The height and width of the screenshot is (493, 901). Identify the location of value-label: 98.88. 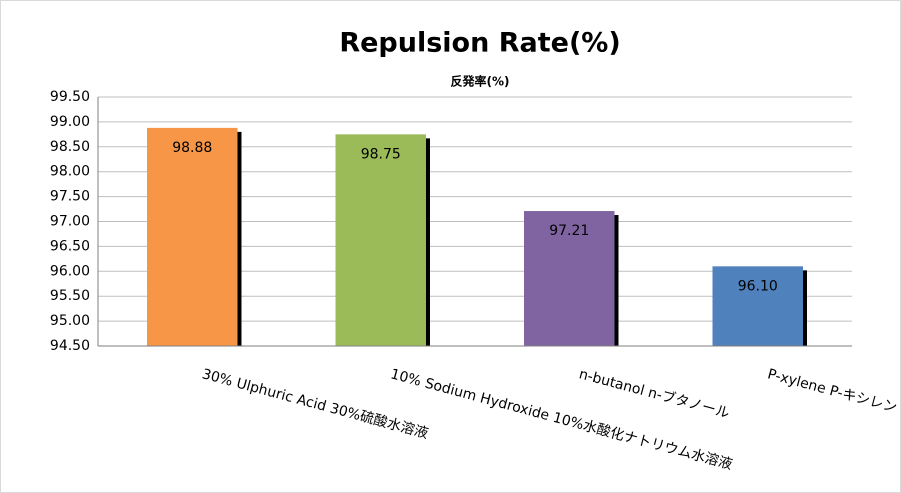
(192, 148).